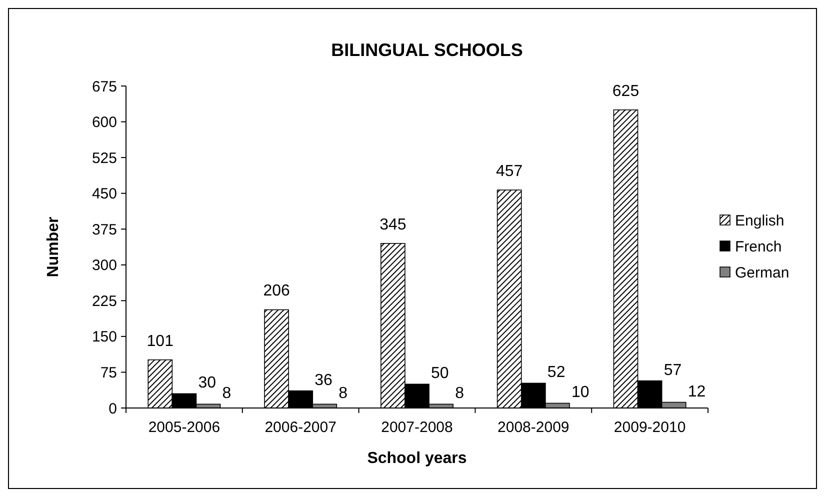  Describe the element at coordinates (762, 273) in the screenshot. I see `legend-label: German` at that location.